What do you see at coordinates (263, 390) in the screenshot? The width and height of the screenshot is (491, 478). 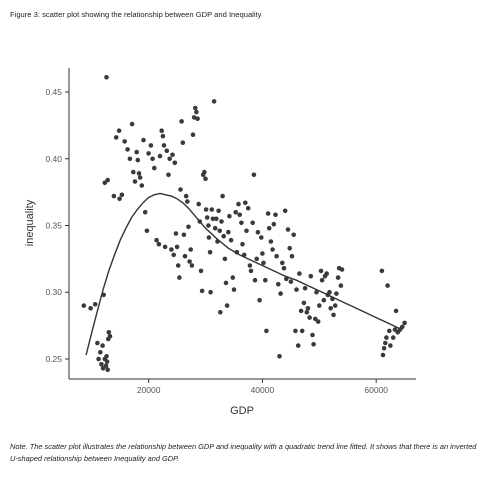 I see `x-tick-label: 40000` at bounding box center [263, 390].